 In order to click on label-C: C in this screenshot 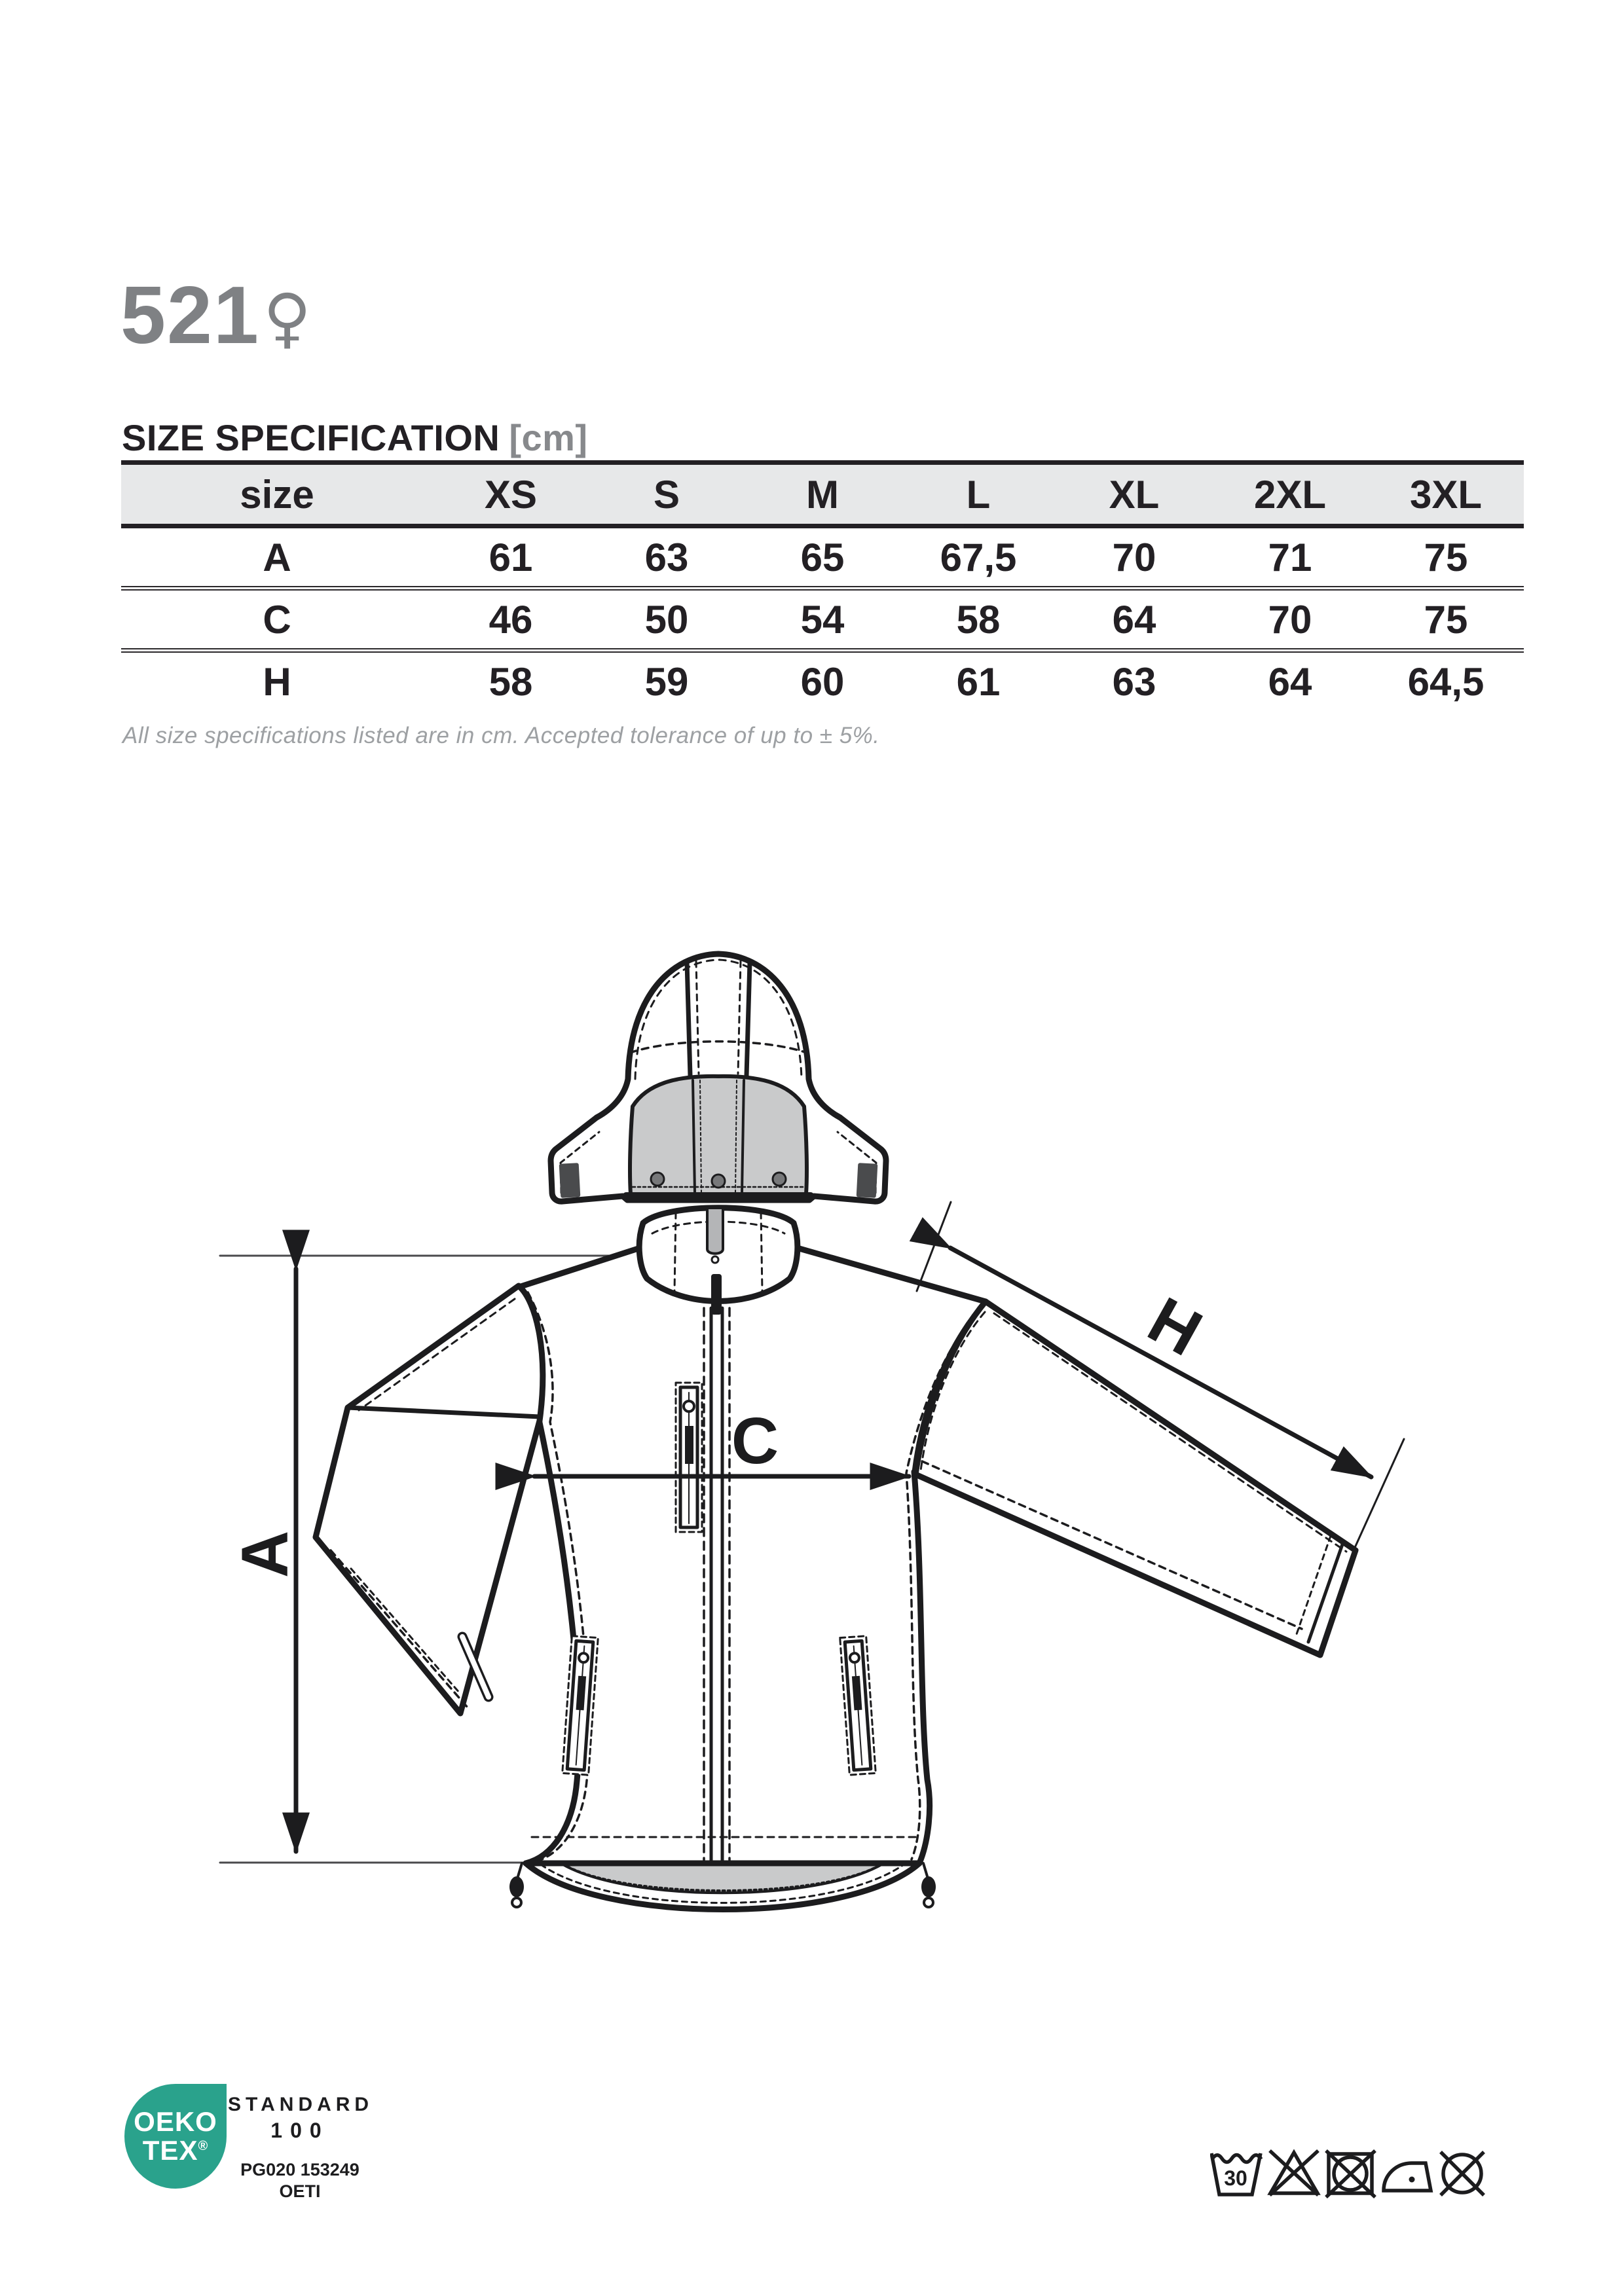, I will do `click(755, 1441)`.